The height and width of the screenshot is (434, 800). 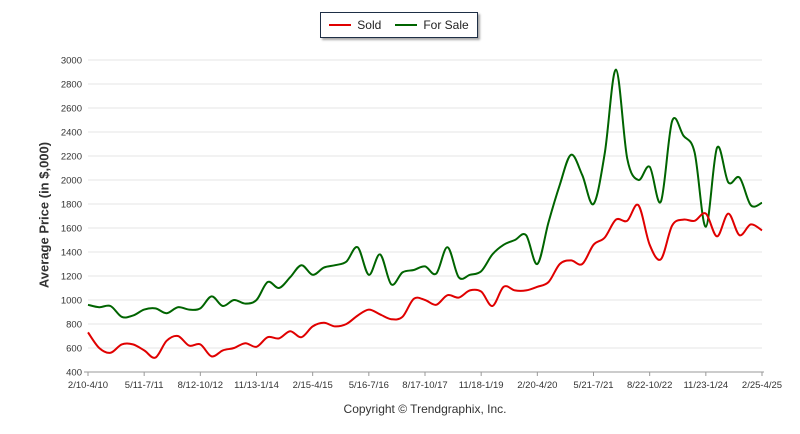 I want to click on y-tick-label: 400, so click(x=74, y=373).